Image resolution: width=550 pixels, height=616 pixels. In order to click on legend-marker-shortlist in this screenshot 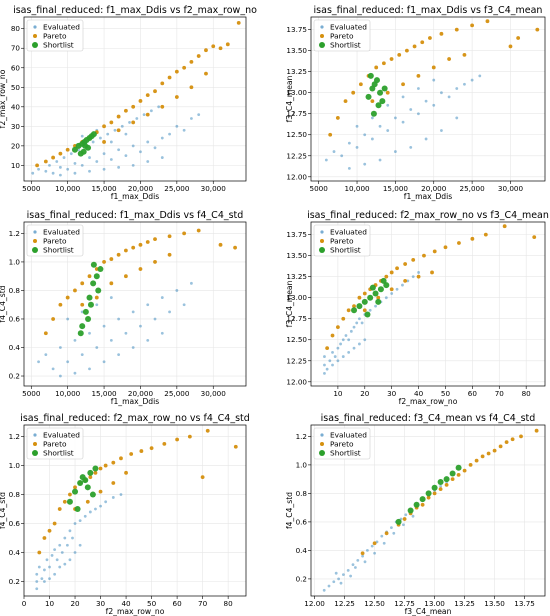, I will do `click(35, 453)`.